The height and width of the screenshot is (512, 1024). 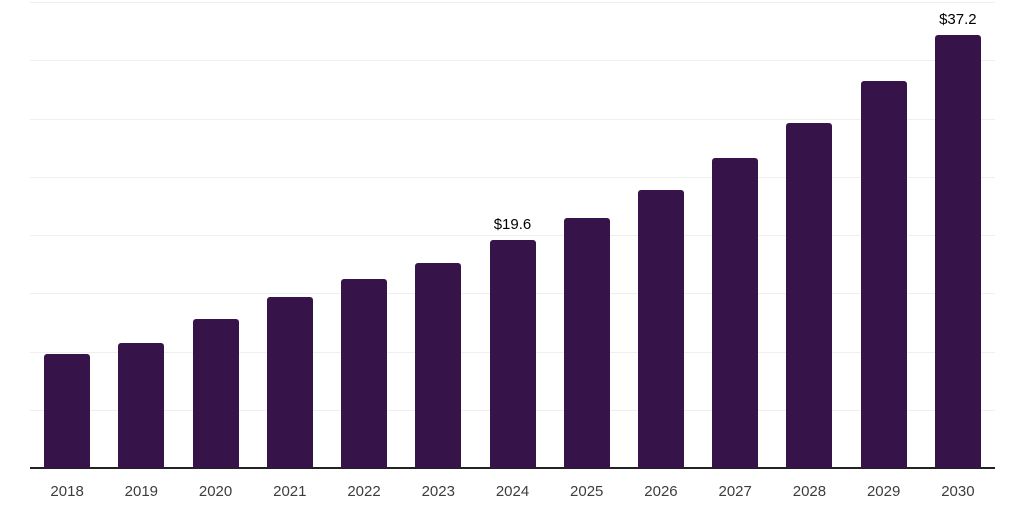 I want to click on x-axis-line, so click(x=512, y=468).